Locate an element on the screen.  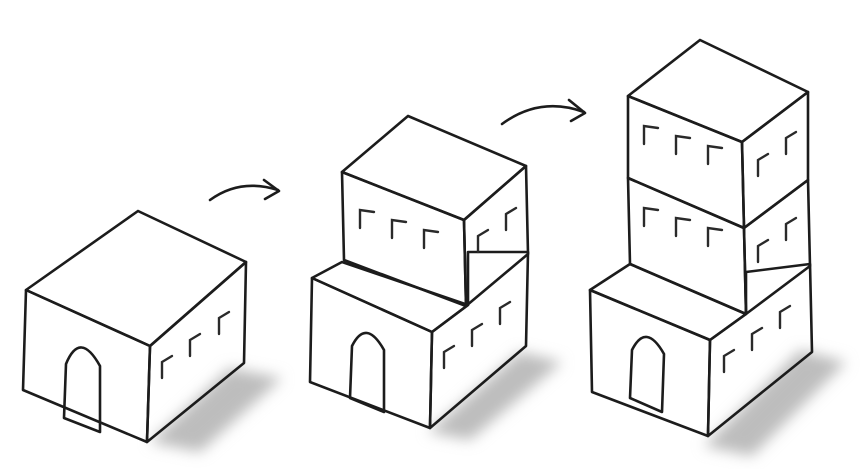
ground-floor-front is located at coordinates (650, 363).